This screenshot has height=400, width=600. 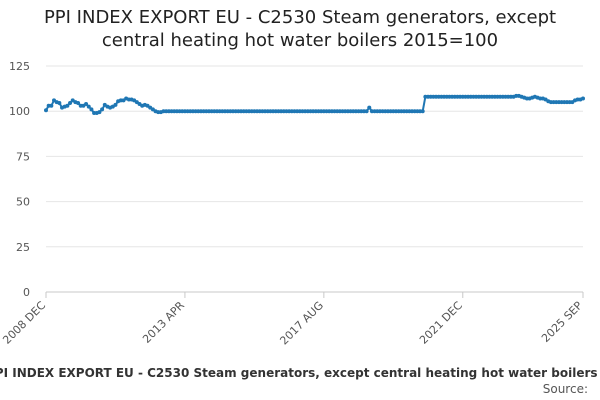 What do you see at coordinates (565, 389) in the screenshot?
I see `footer-source: Source:` at bounding box center [565, 389].